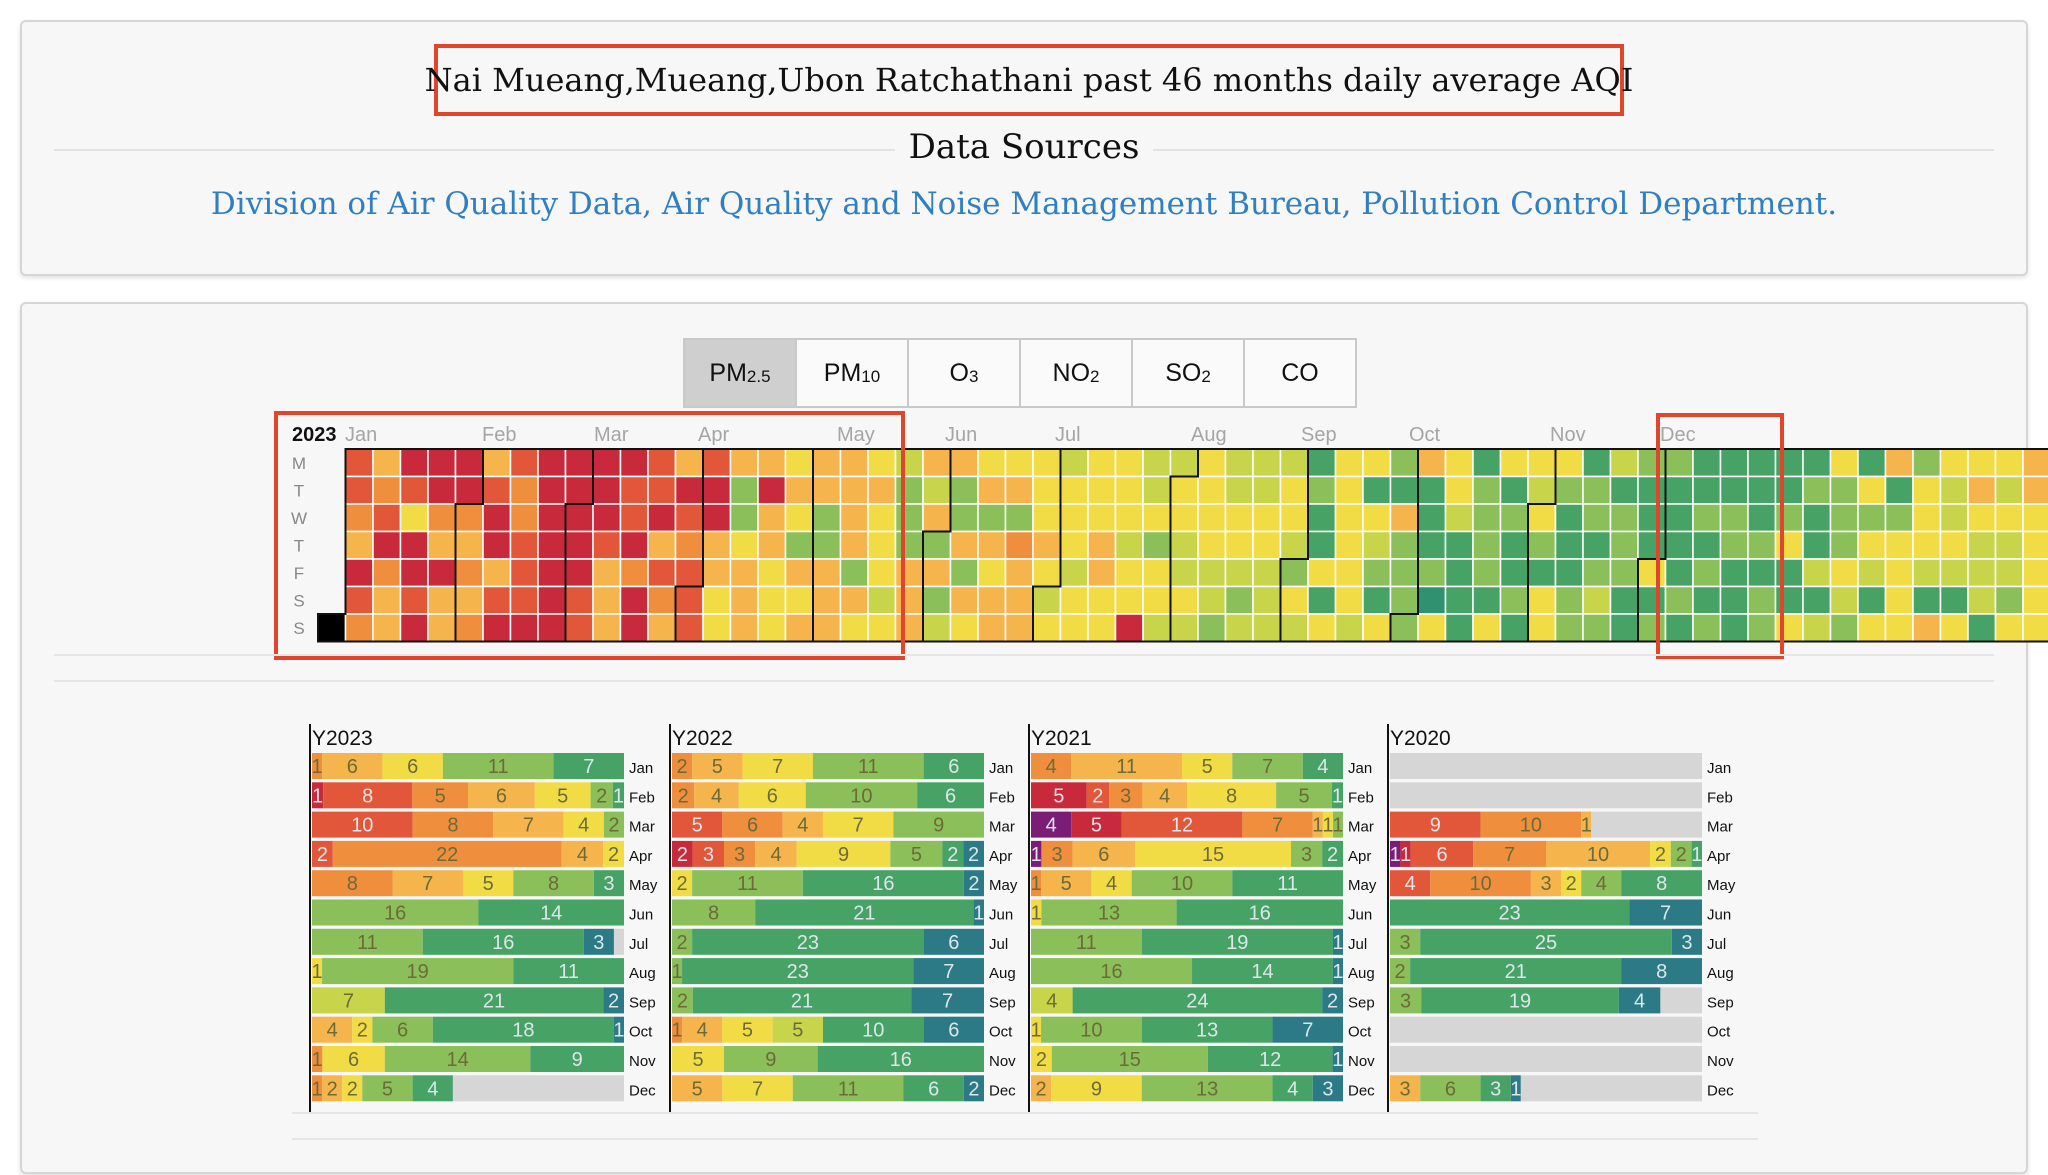  I want to click on bar-month-label: Sep, so click(1002, 1002).